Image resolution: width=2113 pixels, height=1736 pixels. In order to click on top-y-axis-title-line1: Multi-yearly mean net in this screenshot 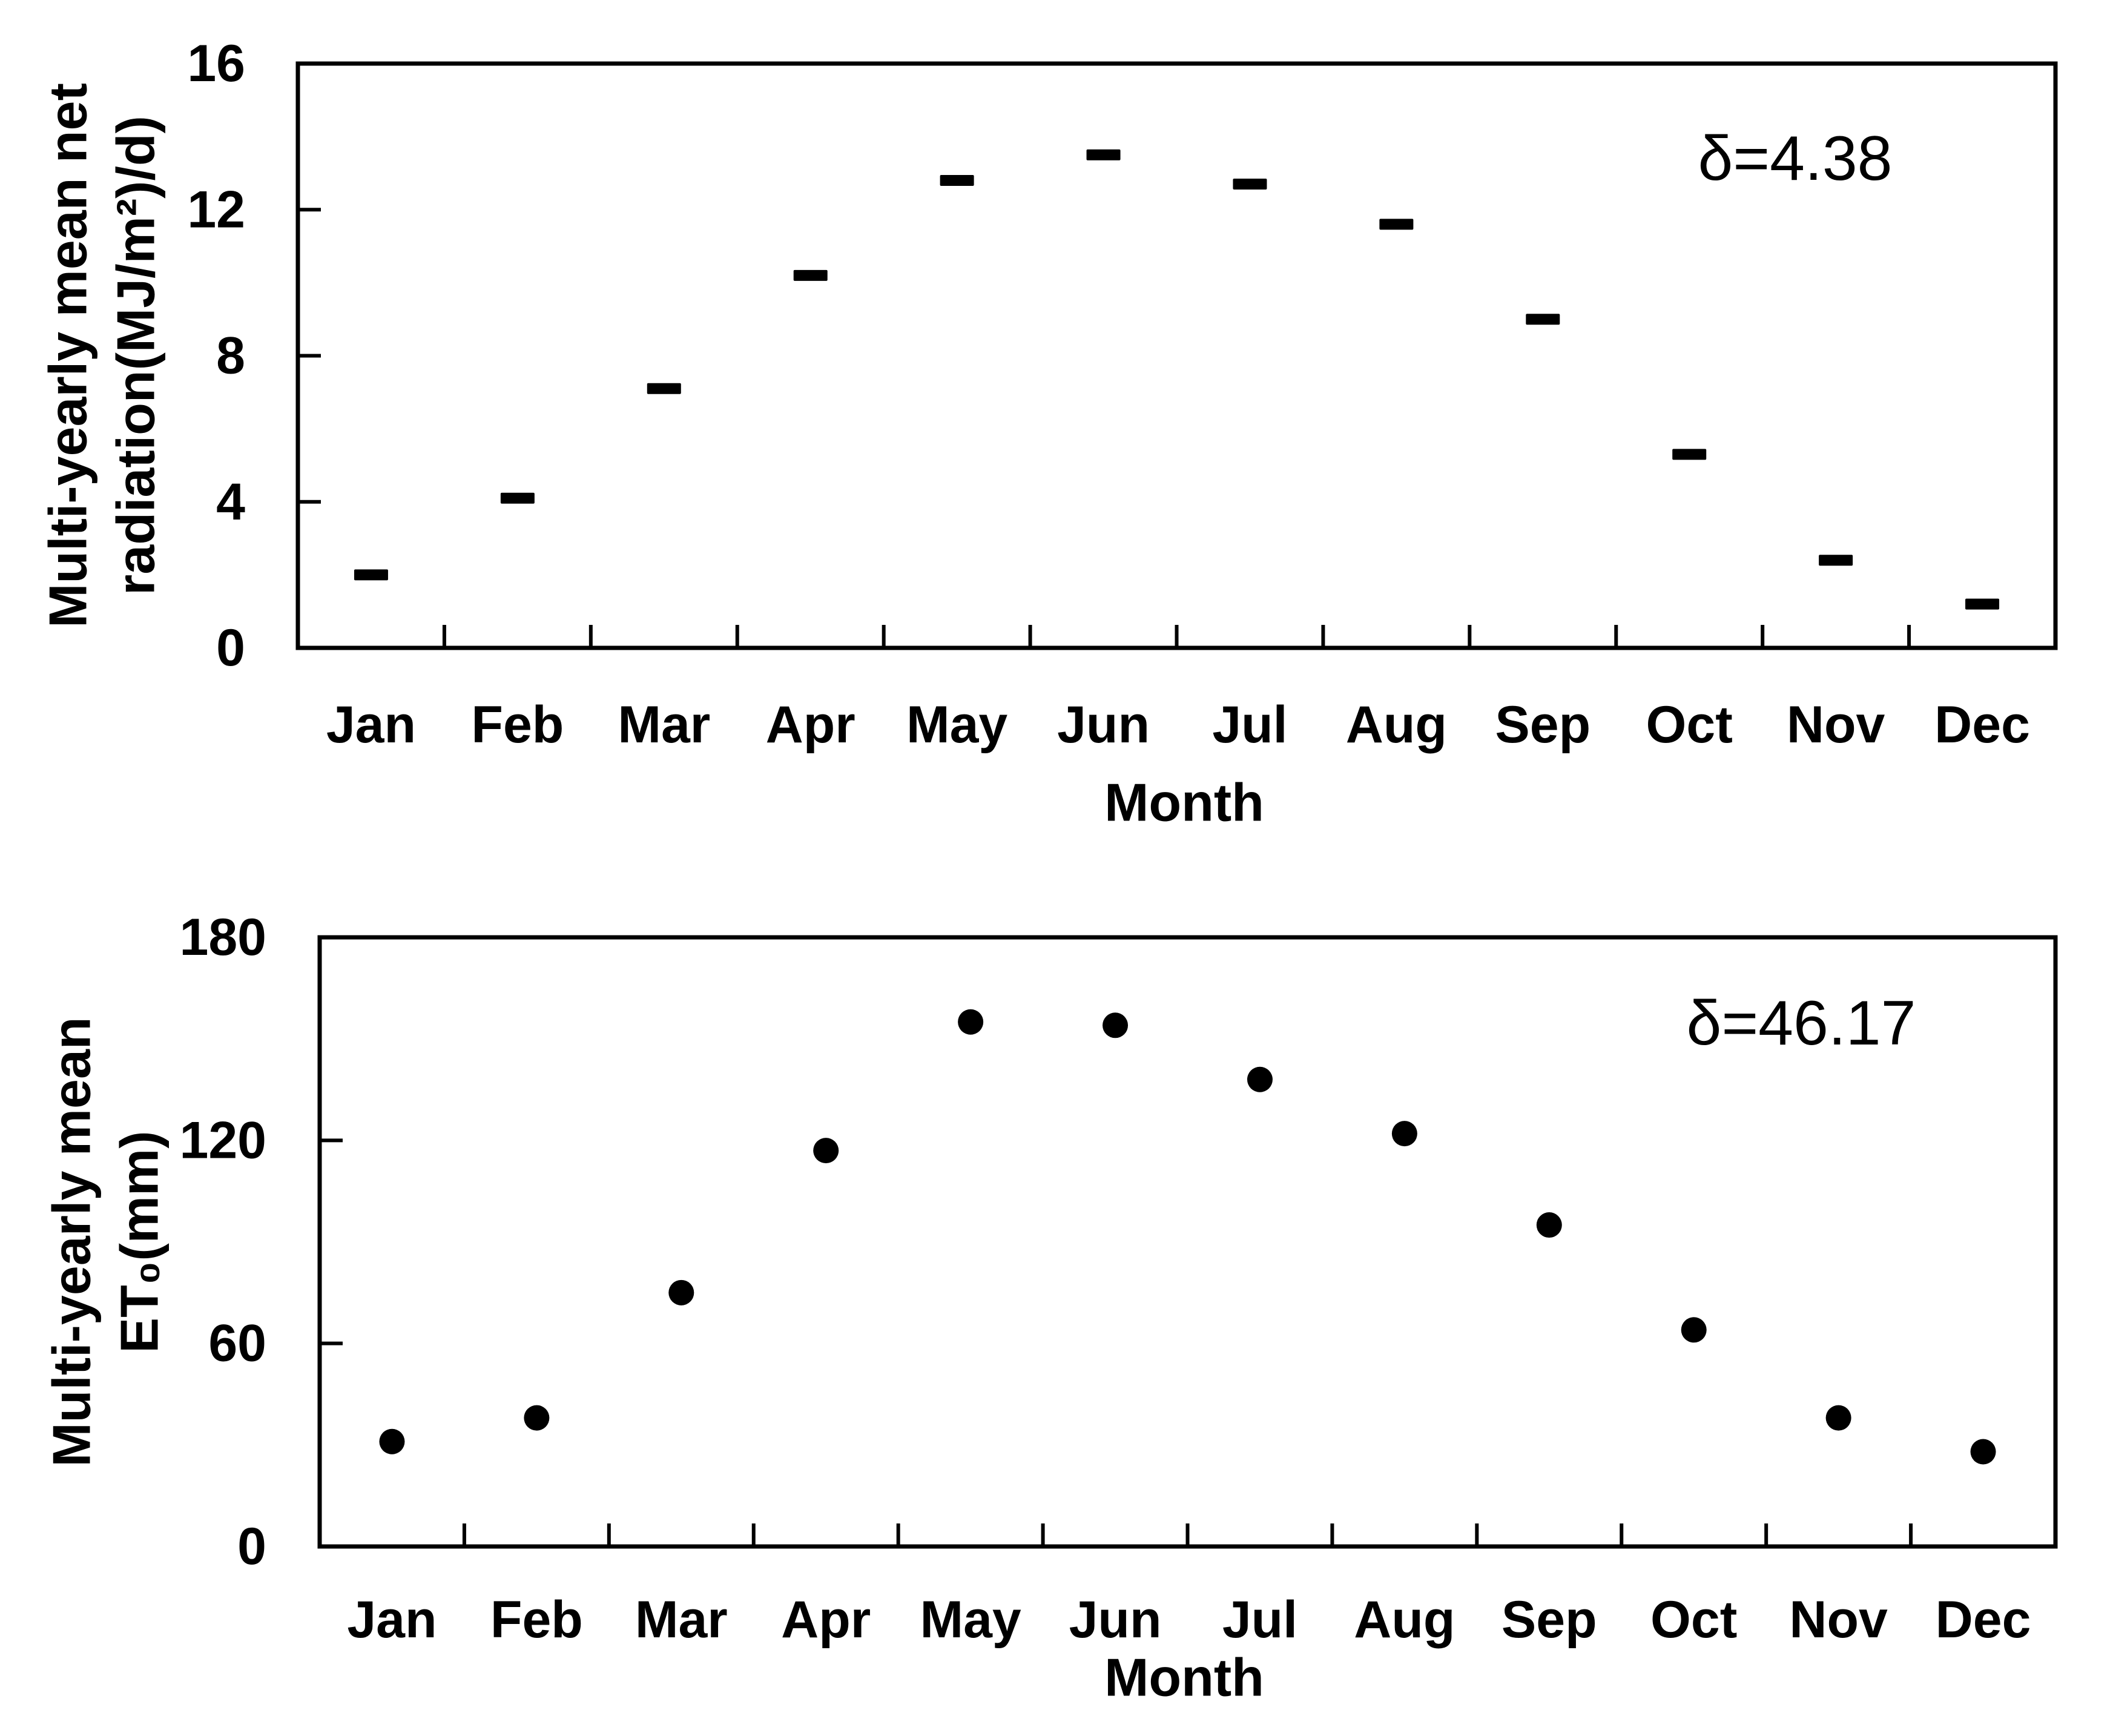, I will do `click(68, 355)`.